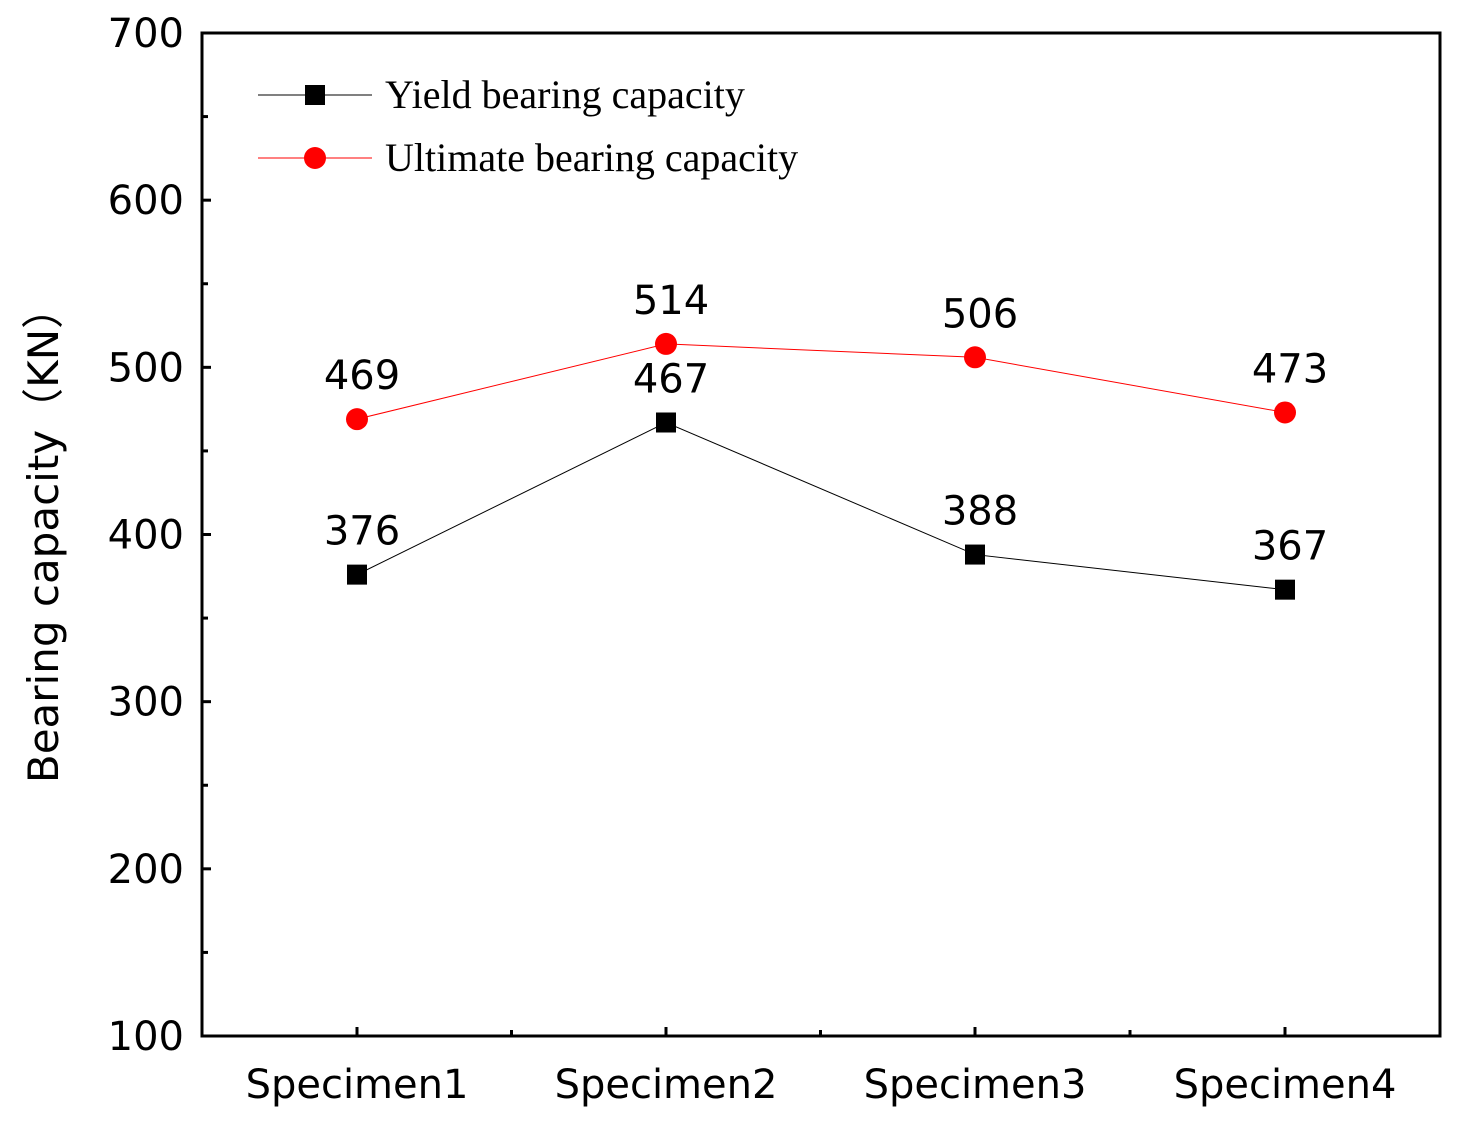 This screenshot has height=1123, width=1457. What do you see at coordinates (980, 314) in the screenshot?
I see `data-label: 506` at bounding box center [980, 314].